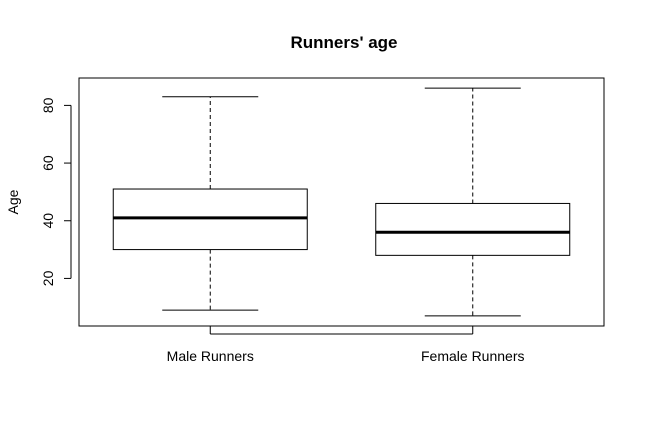 The image size is (645, 425). What do you see at coordinates (13, 201) in the screenshot?
I see `y-axis-label: Age` at bounding box center [13, 201].